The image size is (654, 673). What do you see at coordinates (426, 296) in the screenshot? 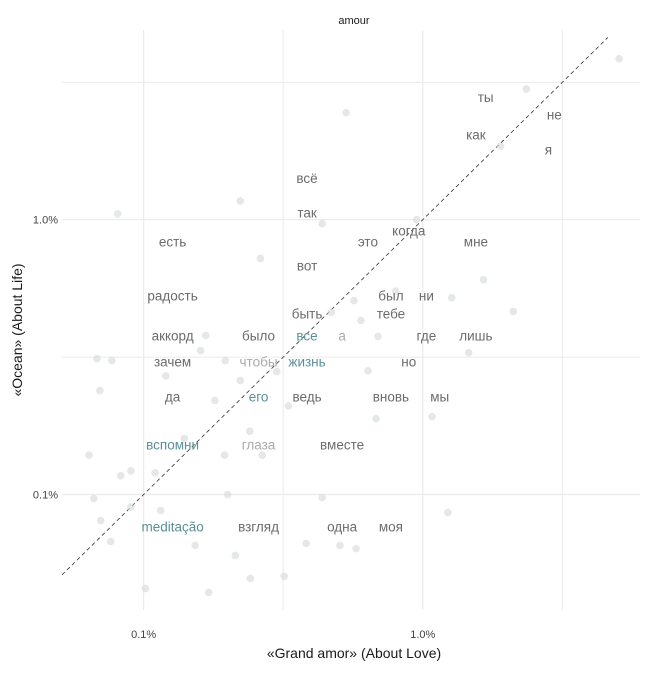
I see `word-label: ни` at bounding box center [426, 296].